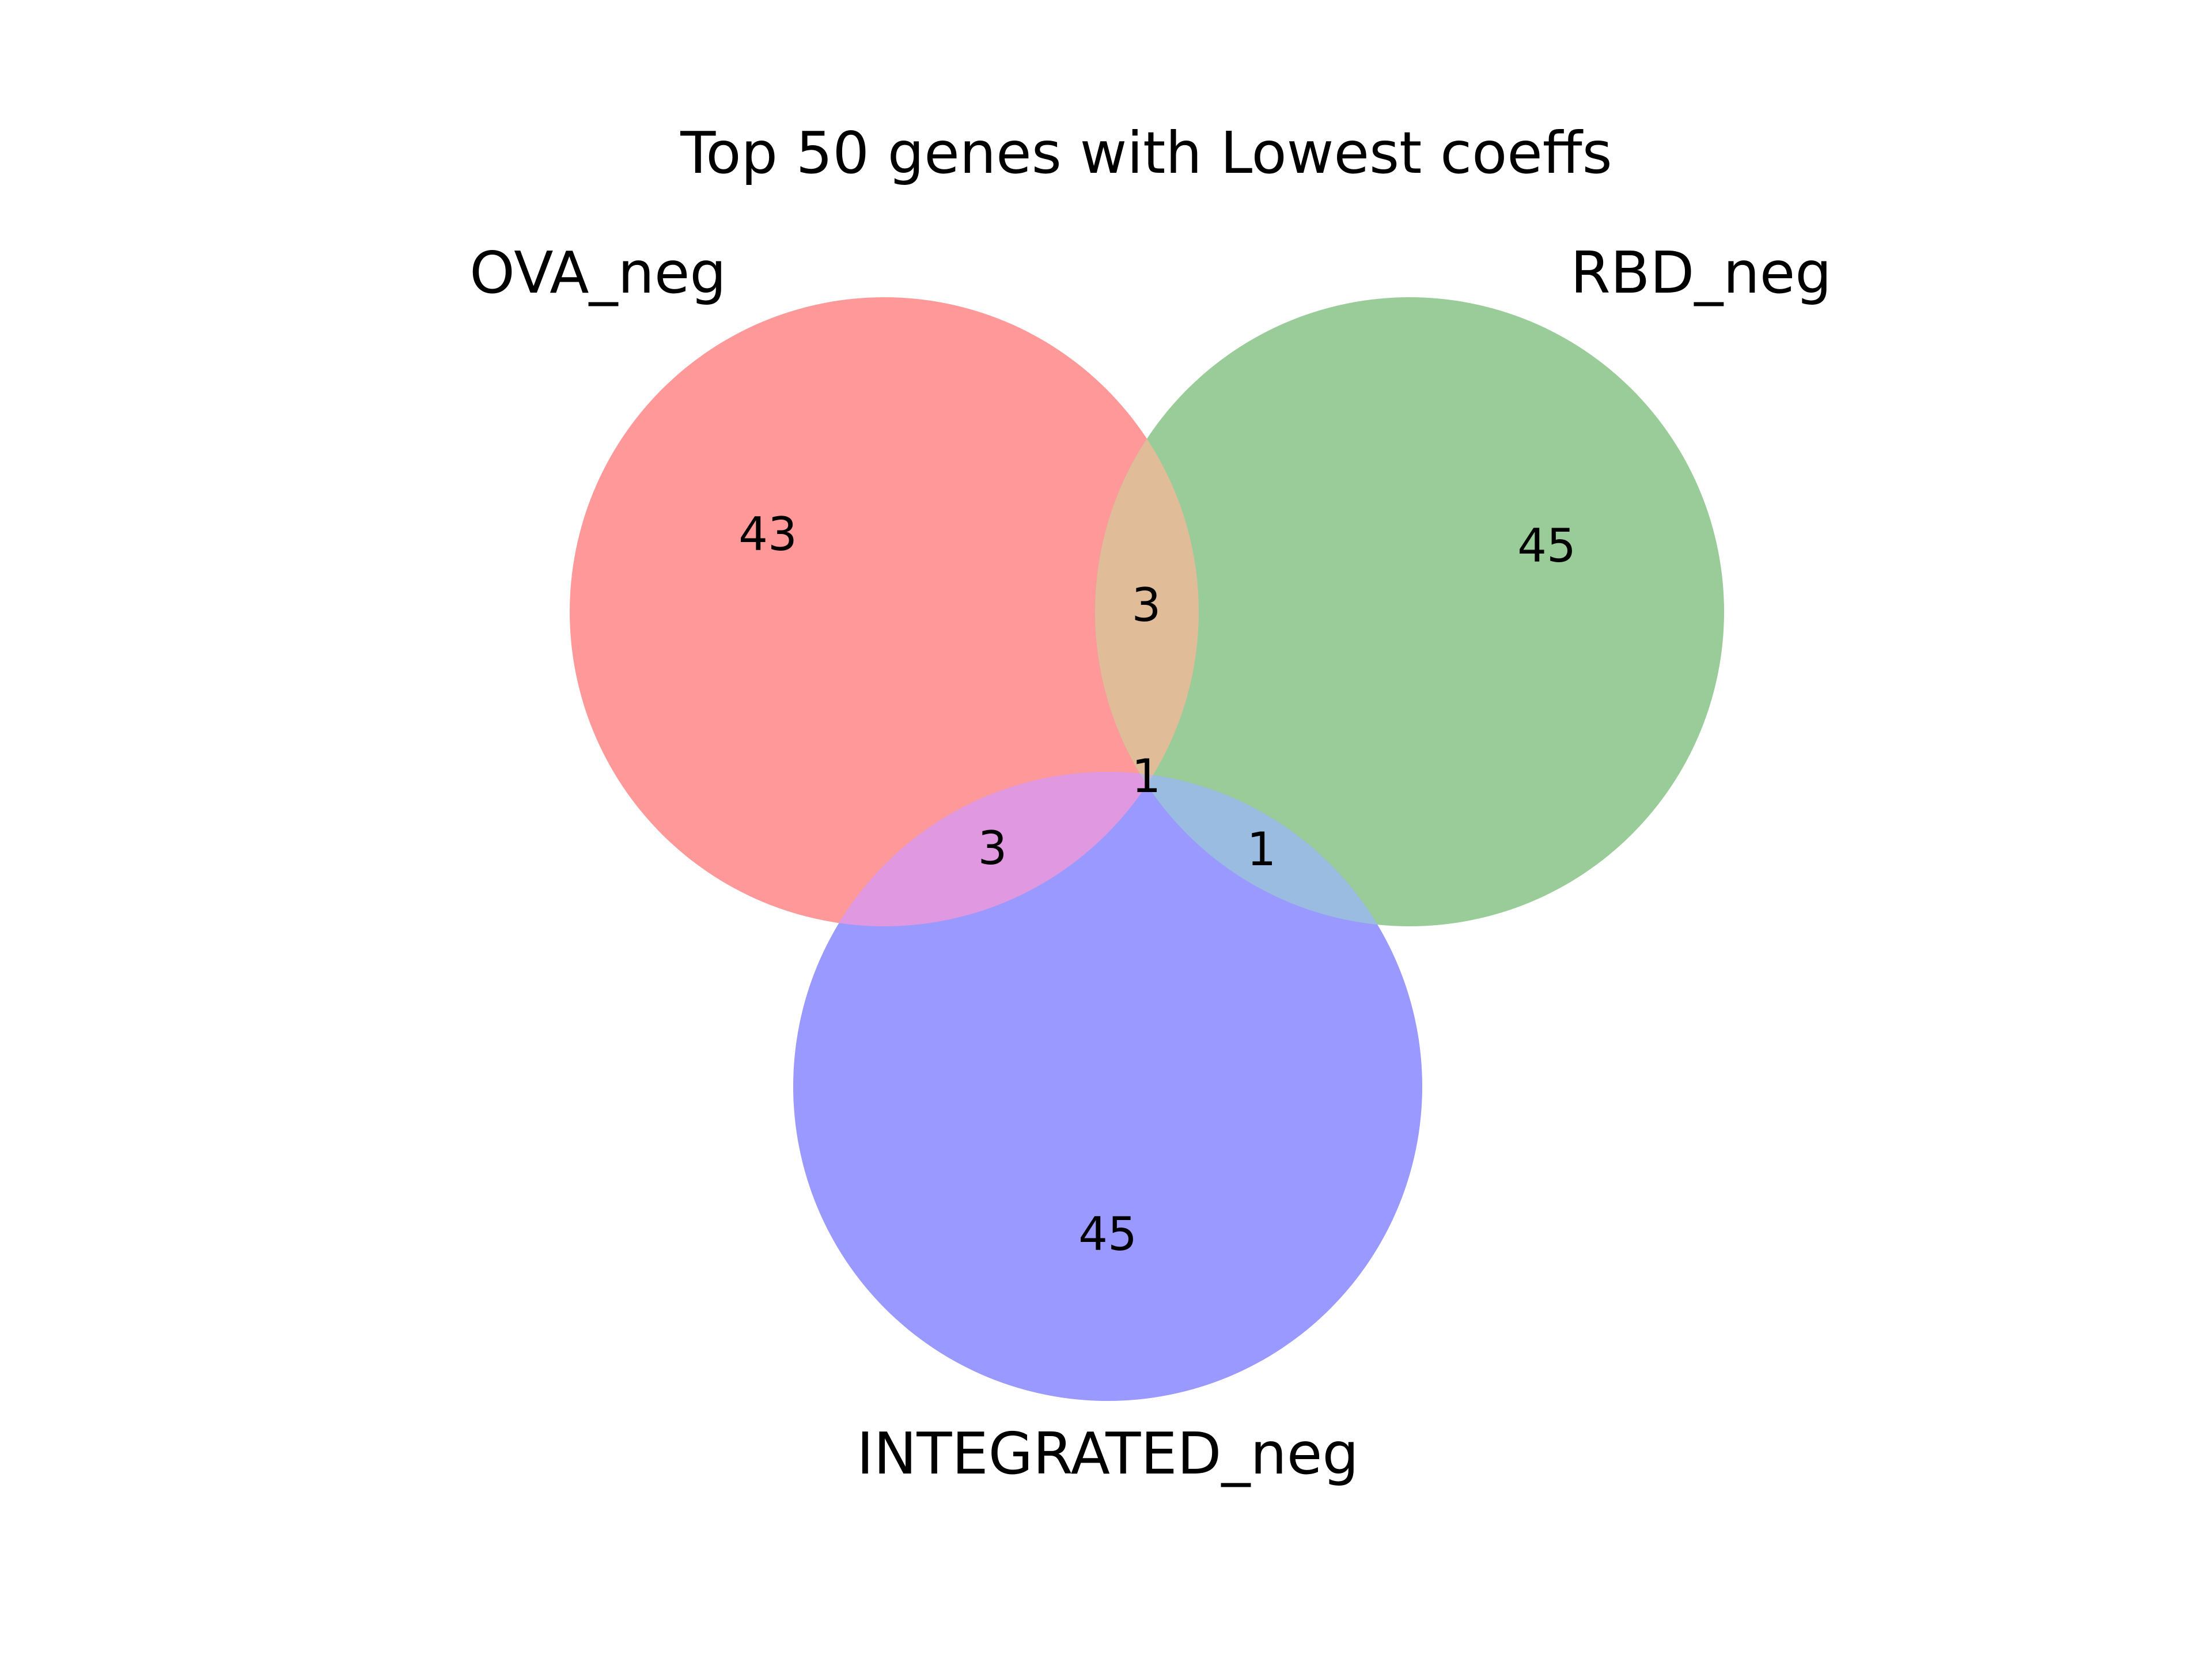  I want to click on count-ova-rbd: 3, so click(1146, 605).